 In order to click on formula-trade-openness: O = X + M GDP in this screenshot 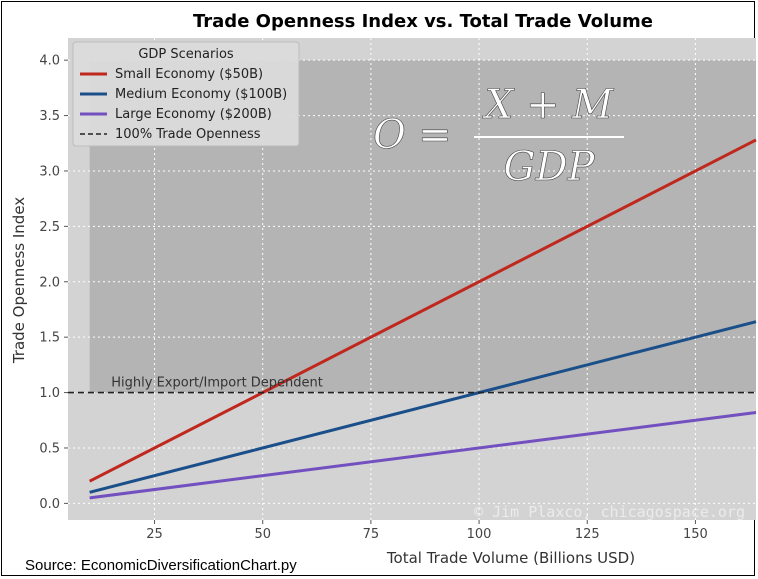, I will do `click(498, 136)`.